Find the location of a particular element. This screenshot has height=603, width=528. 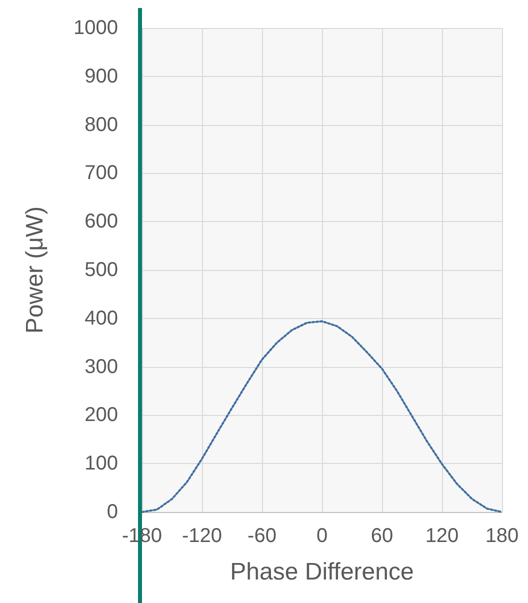

x-tick-label: -120 is located at coordinates (202, 536).